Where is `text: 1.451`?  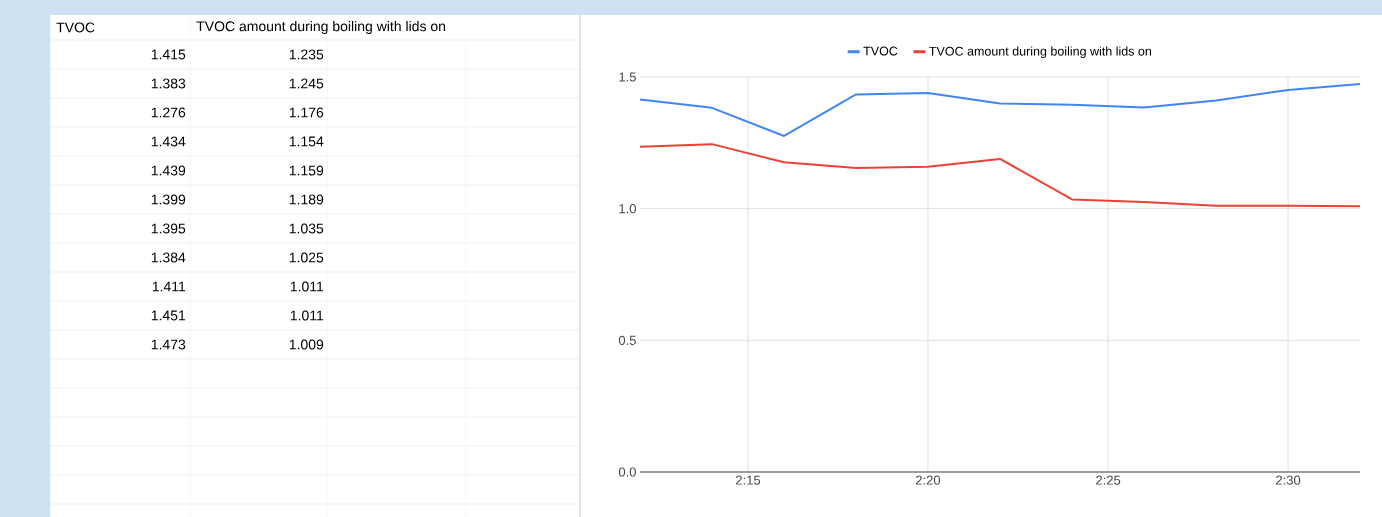
text: 1.451 is located at coordinates (168, 315).